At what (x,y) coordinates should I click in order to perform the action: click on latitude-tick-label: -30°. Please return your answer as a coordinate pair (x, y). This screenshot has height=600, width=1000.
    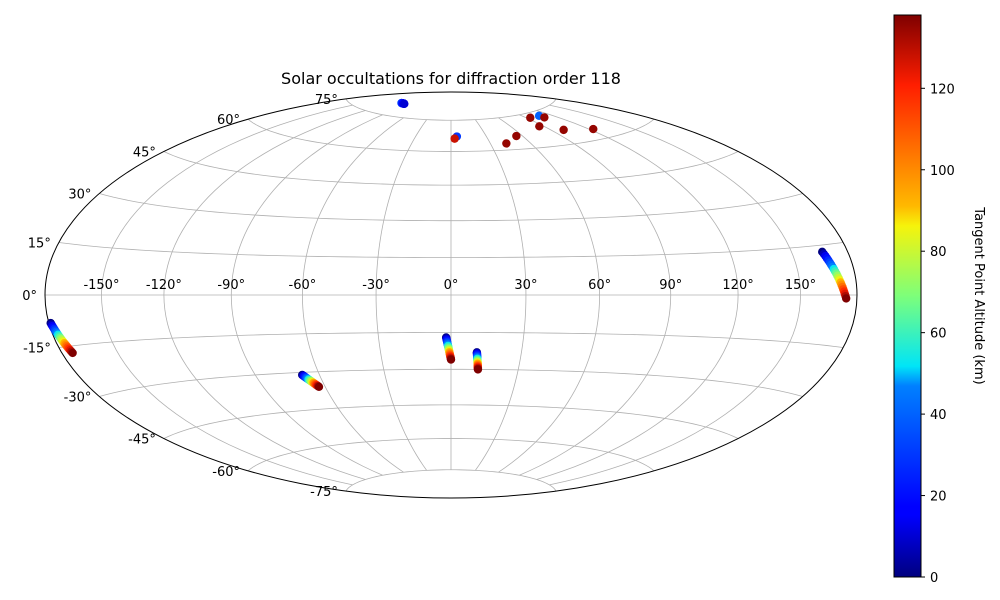
    Looking at the image, I should click on (78, 398).